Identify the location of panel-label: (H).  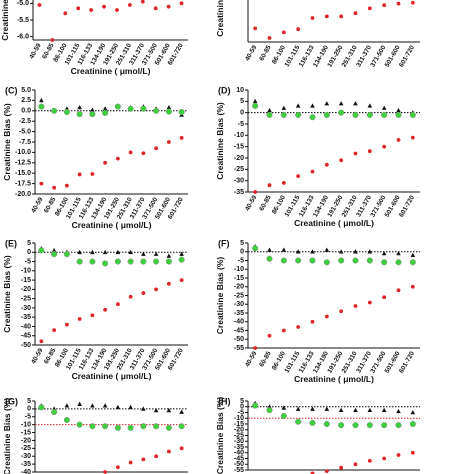
(224, 401).